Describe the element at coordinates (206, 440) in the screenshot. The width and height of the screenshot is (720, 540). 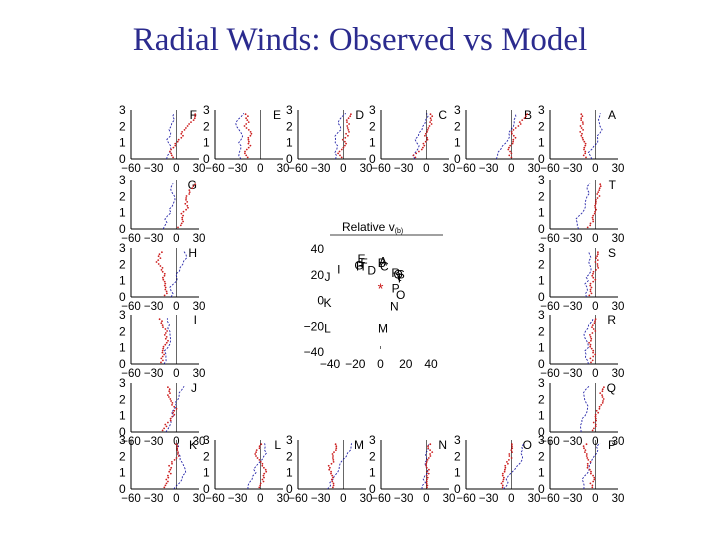
I see `panel-ytick-label: 3` at that location.